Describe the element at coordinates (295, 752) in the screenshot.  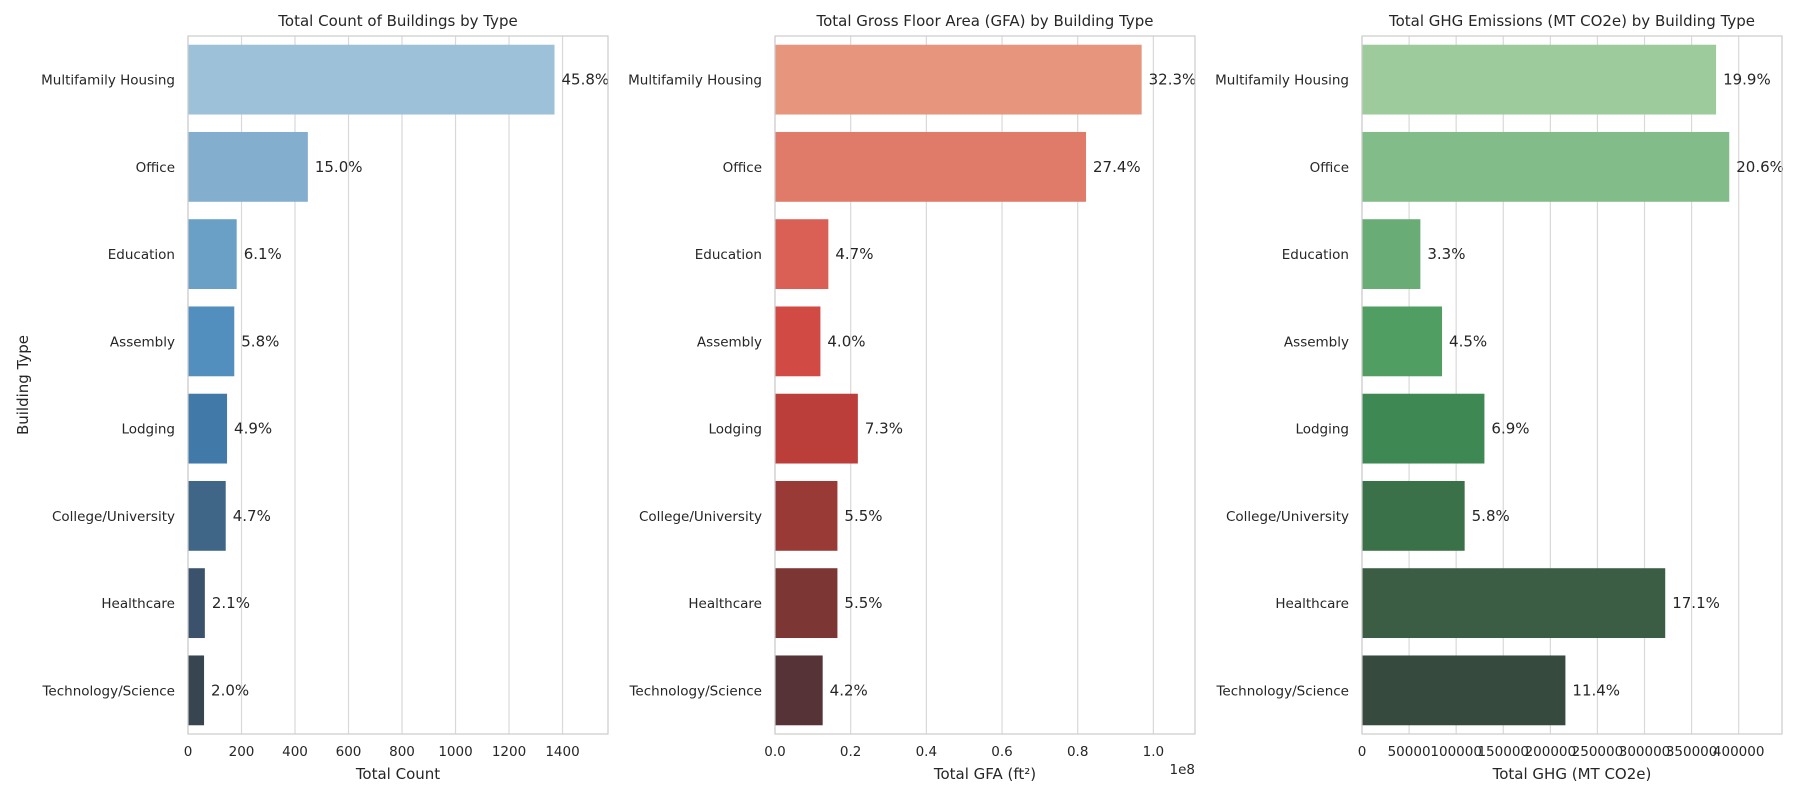
I see `x-tick-label: 400` at that location.